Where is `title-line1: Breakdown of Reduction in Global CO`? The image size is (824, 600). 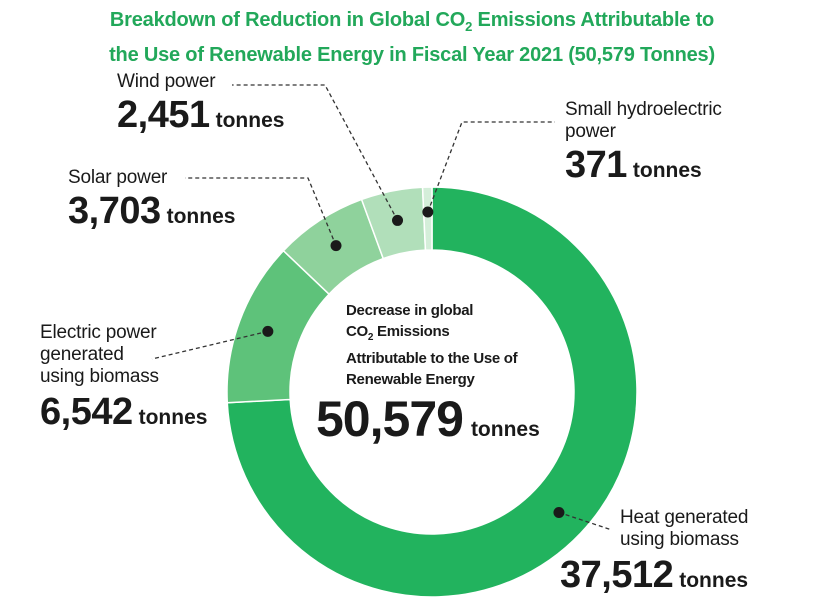 title-line1: Breakdown of Reduction in Global CO is located at coordinates (287, 20).